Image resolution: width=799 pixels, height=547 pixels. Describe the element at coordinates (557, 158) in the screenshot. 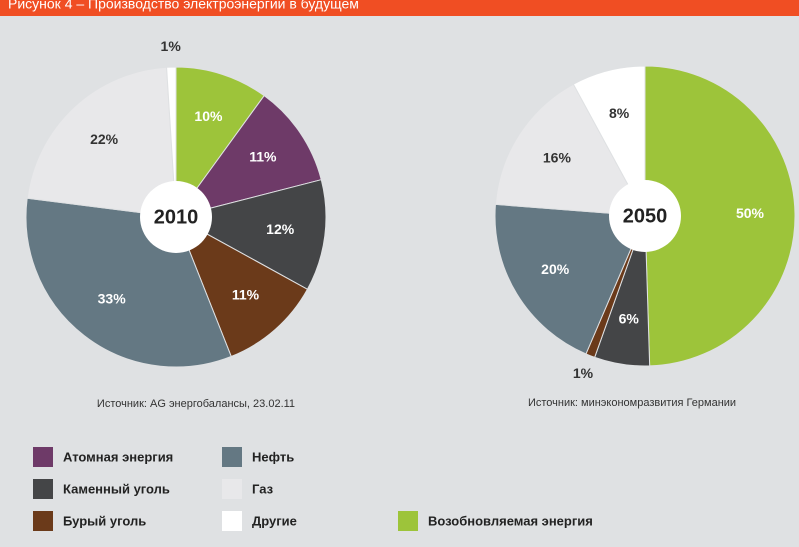

I see `value-label: 16%` at that location.